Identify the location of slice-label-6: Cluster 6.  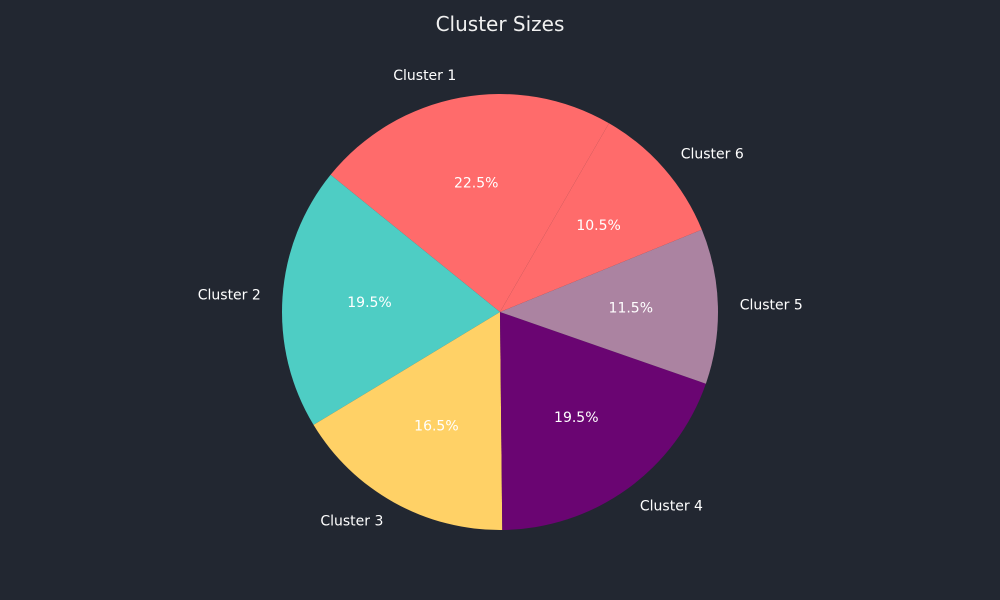
(712, 154).